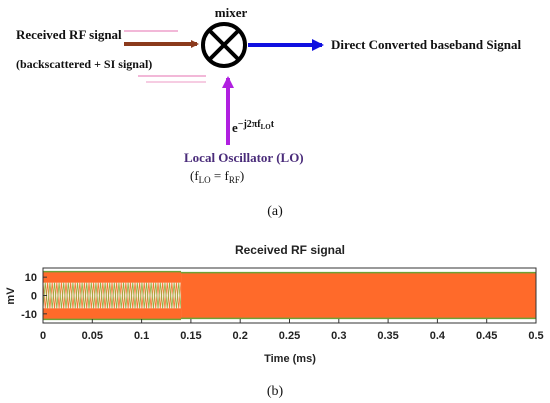 The width and height of the screenshot is (550, 403). I want to click on x-tick-label: 0.15, so click(190, 336).